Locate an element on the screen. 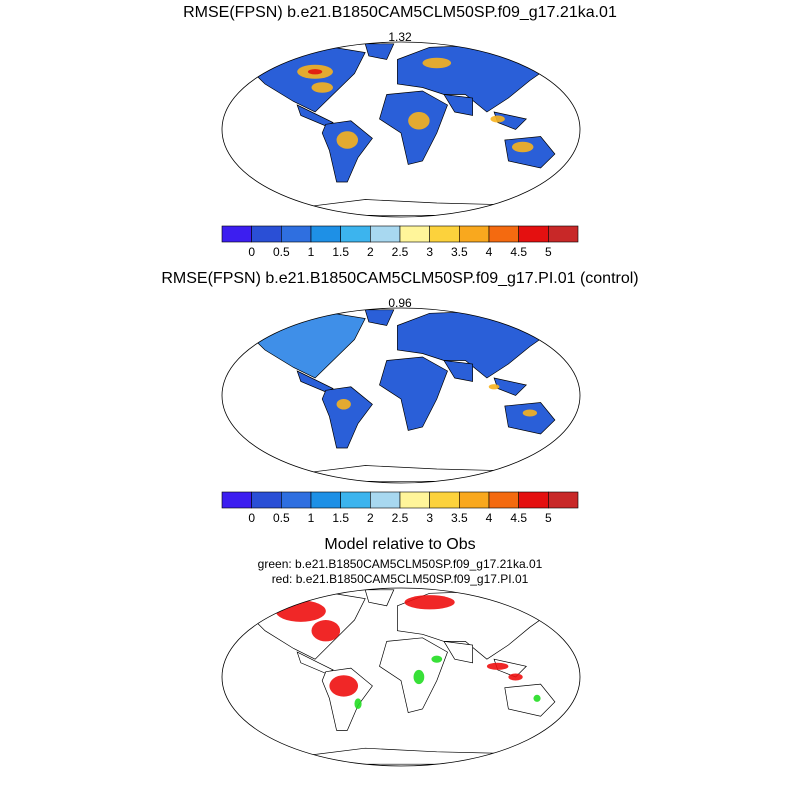  panel1-outline is located at coordinates (401, 129).